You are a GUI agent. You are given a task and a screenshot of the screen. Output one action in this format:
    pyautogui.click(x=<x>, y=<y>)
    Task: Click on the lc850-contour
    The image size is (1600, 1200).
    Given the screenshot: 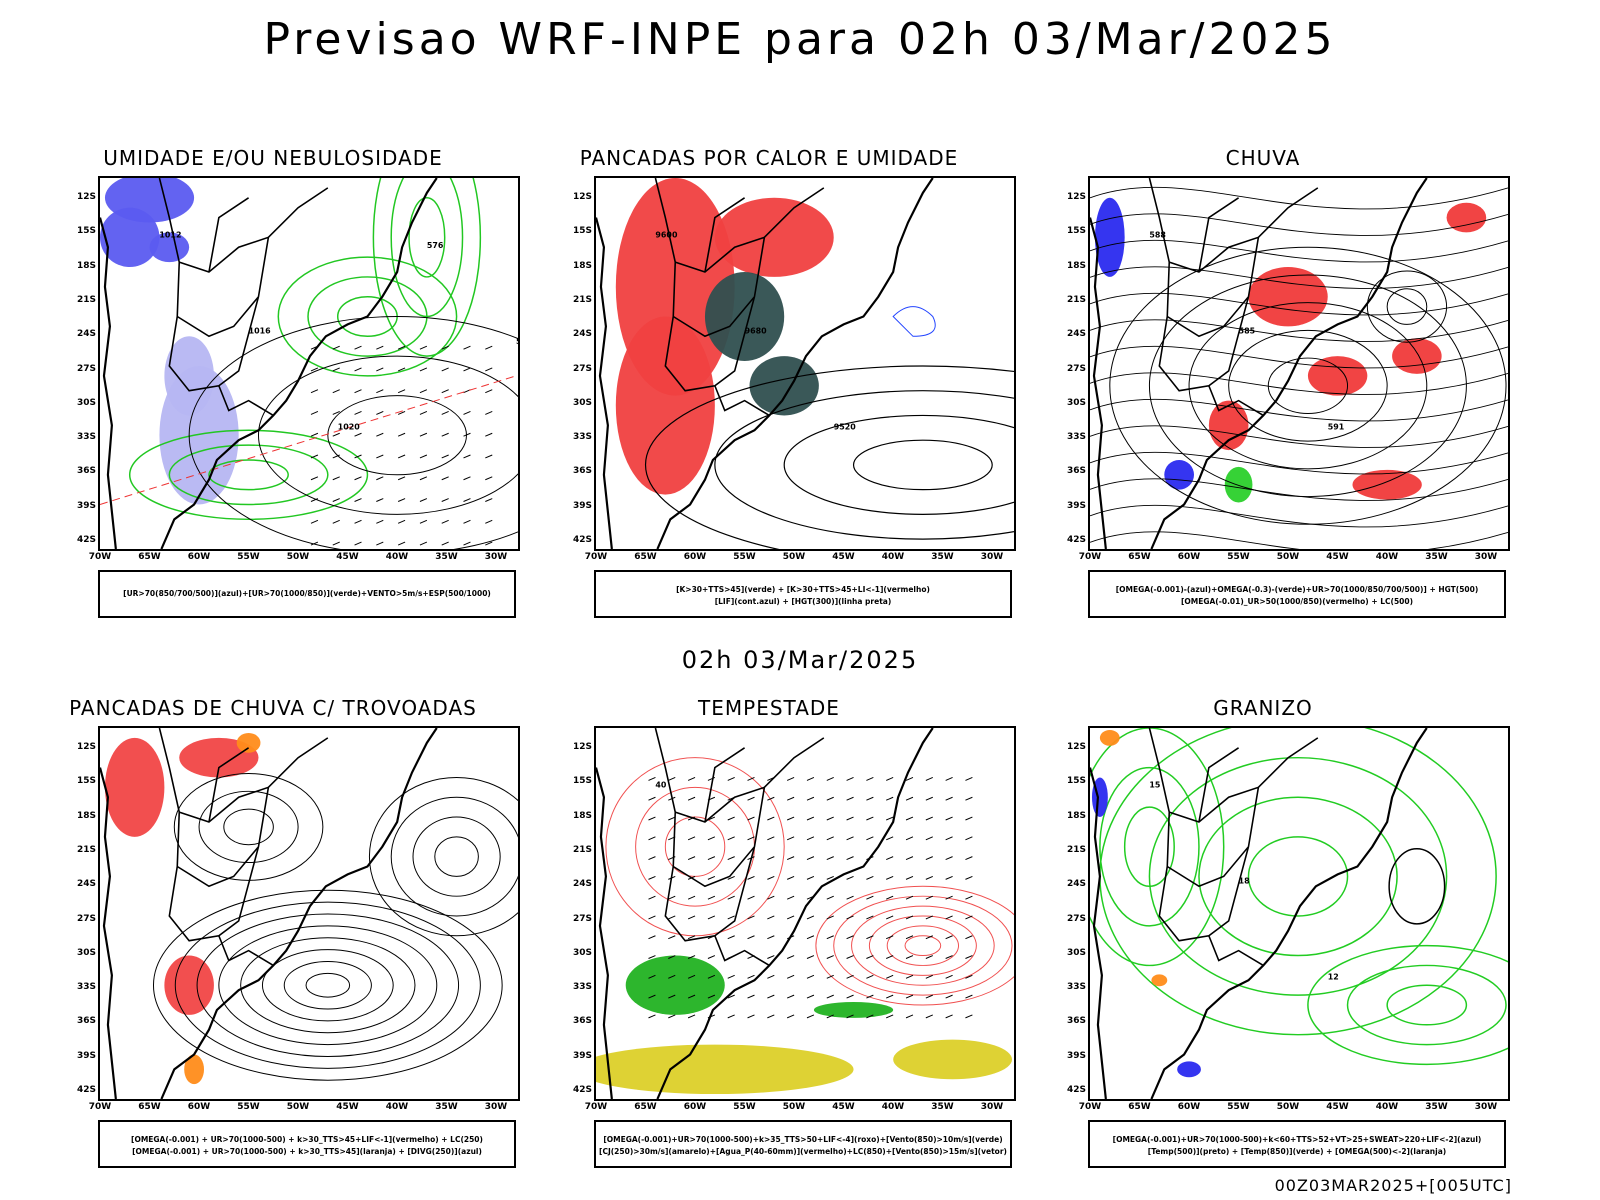 What is the action you would take?
    pyautogui.click(x=923, y=945)
    